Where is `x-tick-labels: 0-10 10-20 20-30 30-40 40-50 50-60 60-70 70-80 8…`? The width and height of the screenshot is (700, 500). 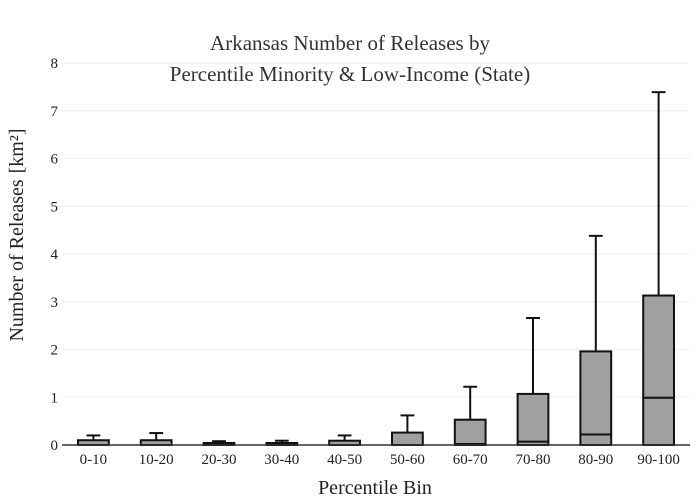 x-tick-labels: 0-10 10-20 20-30 30-40 40-50 50-60 60-70 70-80 8… is located at coordinates (380, 460).